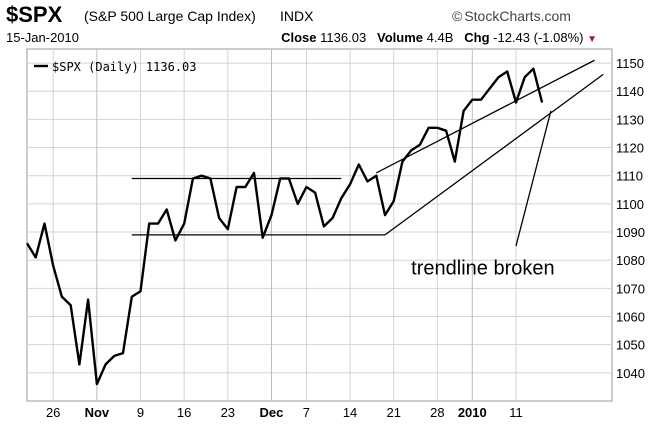 The height and width of the screenshot is (435, 663). I want to click on annotation-text: trendline broken, so click(482, 268).